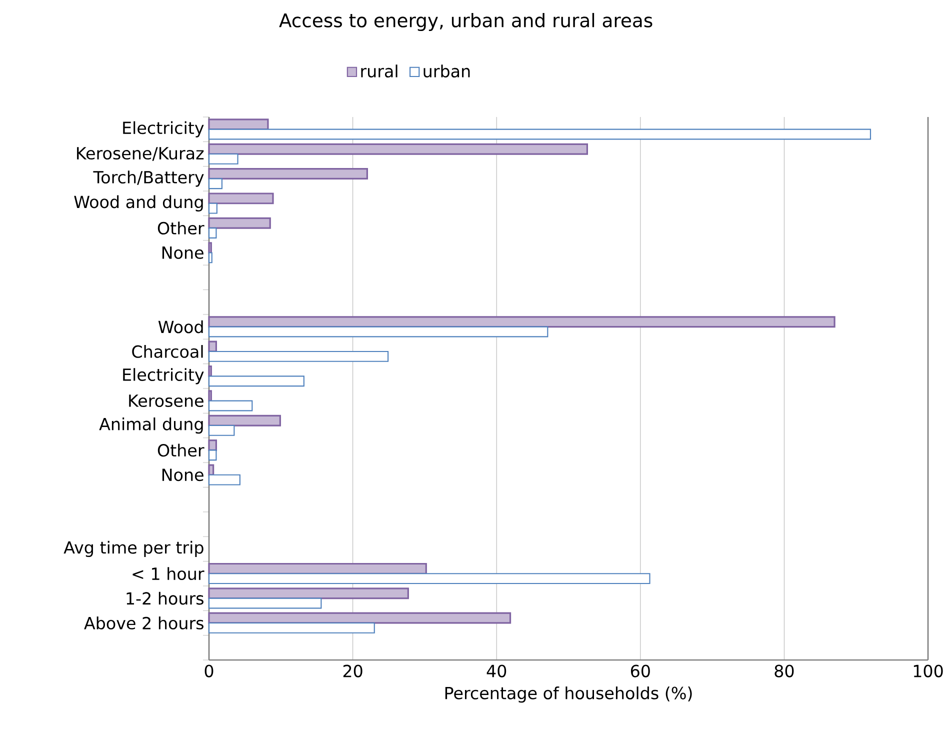  I want to click on y-tick-label: Animal dung, so click(151, 425).